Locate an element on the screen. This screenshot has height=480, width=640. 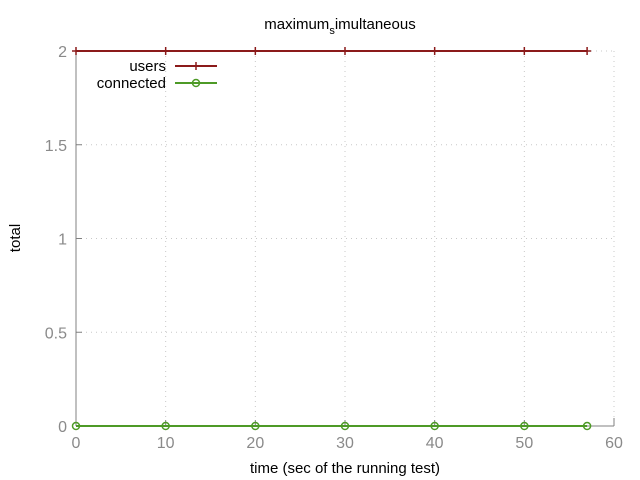
y-tick-label: 0.5 is located at coordinates (56, 333).